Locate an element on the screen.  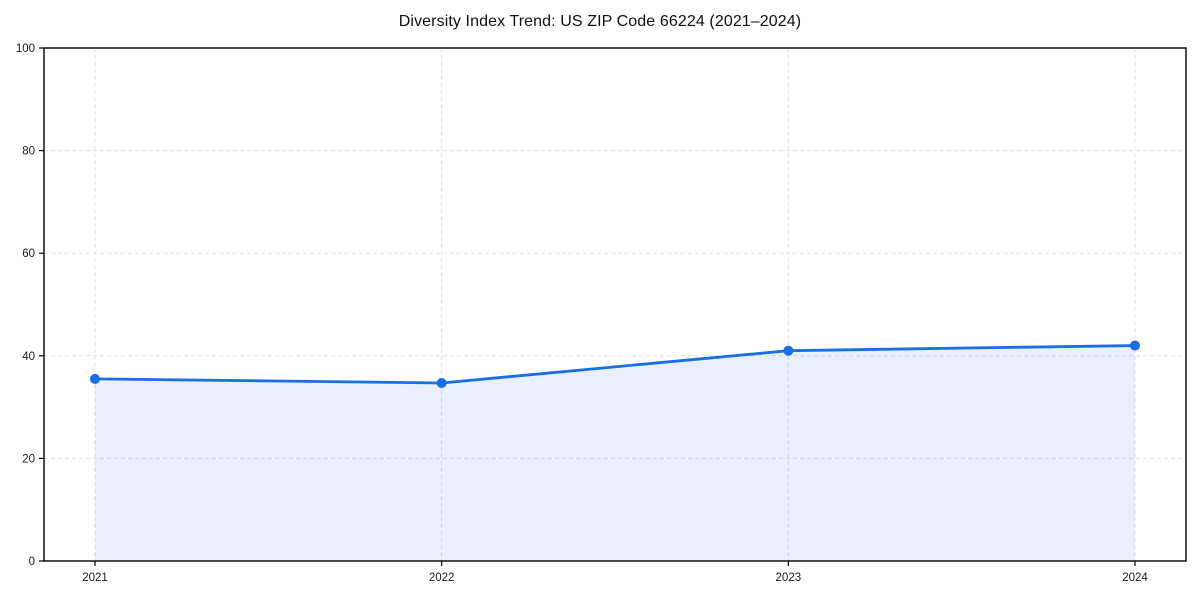
x-tick-label: 2023 is located at coordinates (789, 578).